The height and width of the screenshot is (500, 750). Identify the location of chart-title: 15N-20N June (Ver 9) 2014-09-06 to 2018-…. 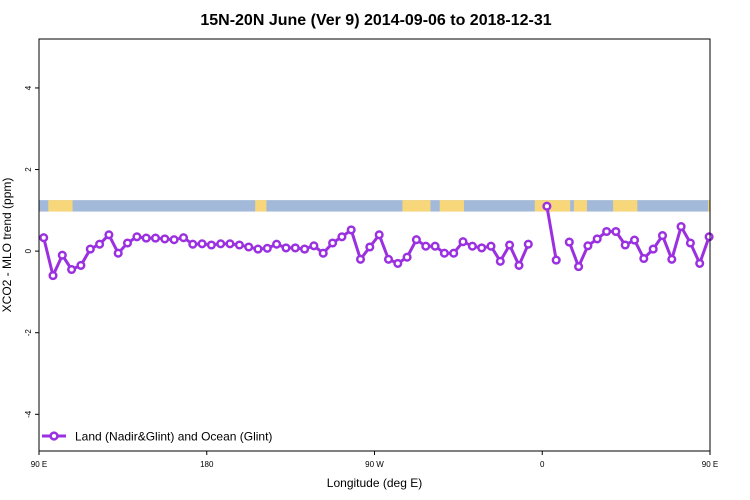
(375, 20).